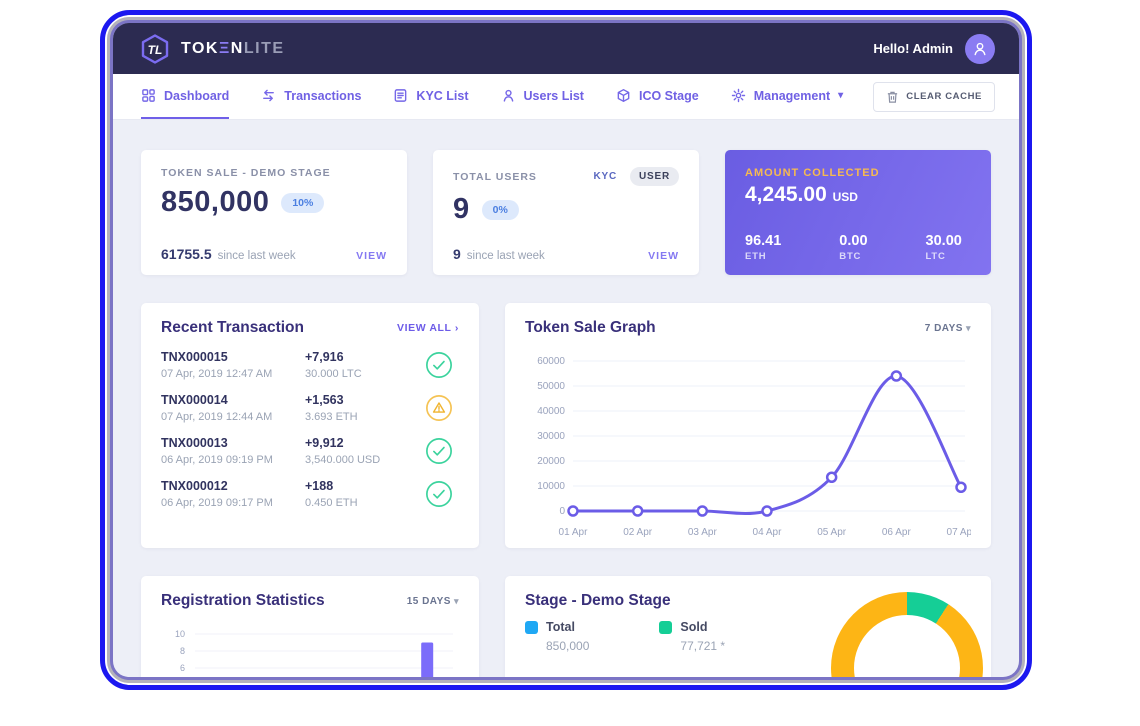  What do you see at coordinates (343, 460) in the screenshot?
I see `tx-value: 3,540.000 USD` at bounding box center [343, 460].